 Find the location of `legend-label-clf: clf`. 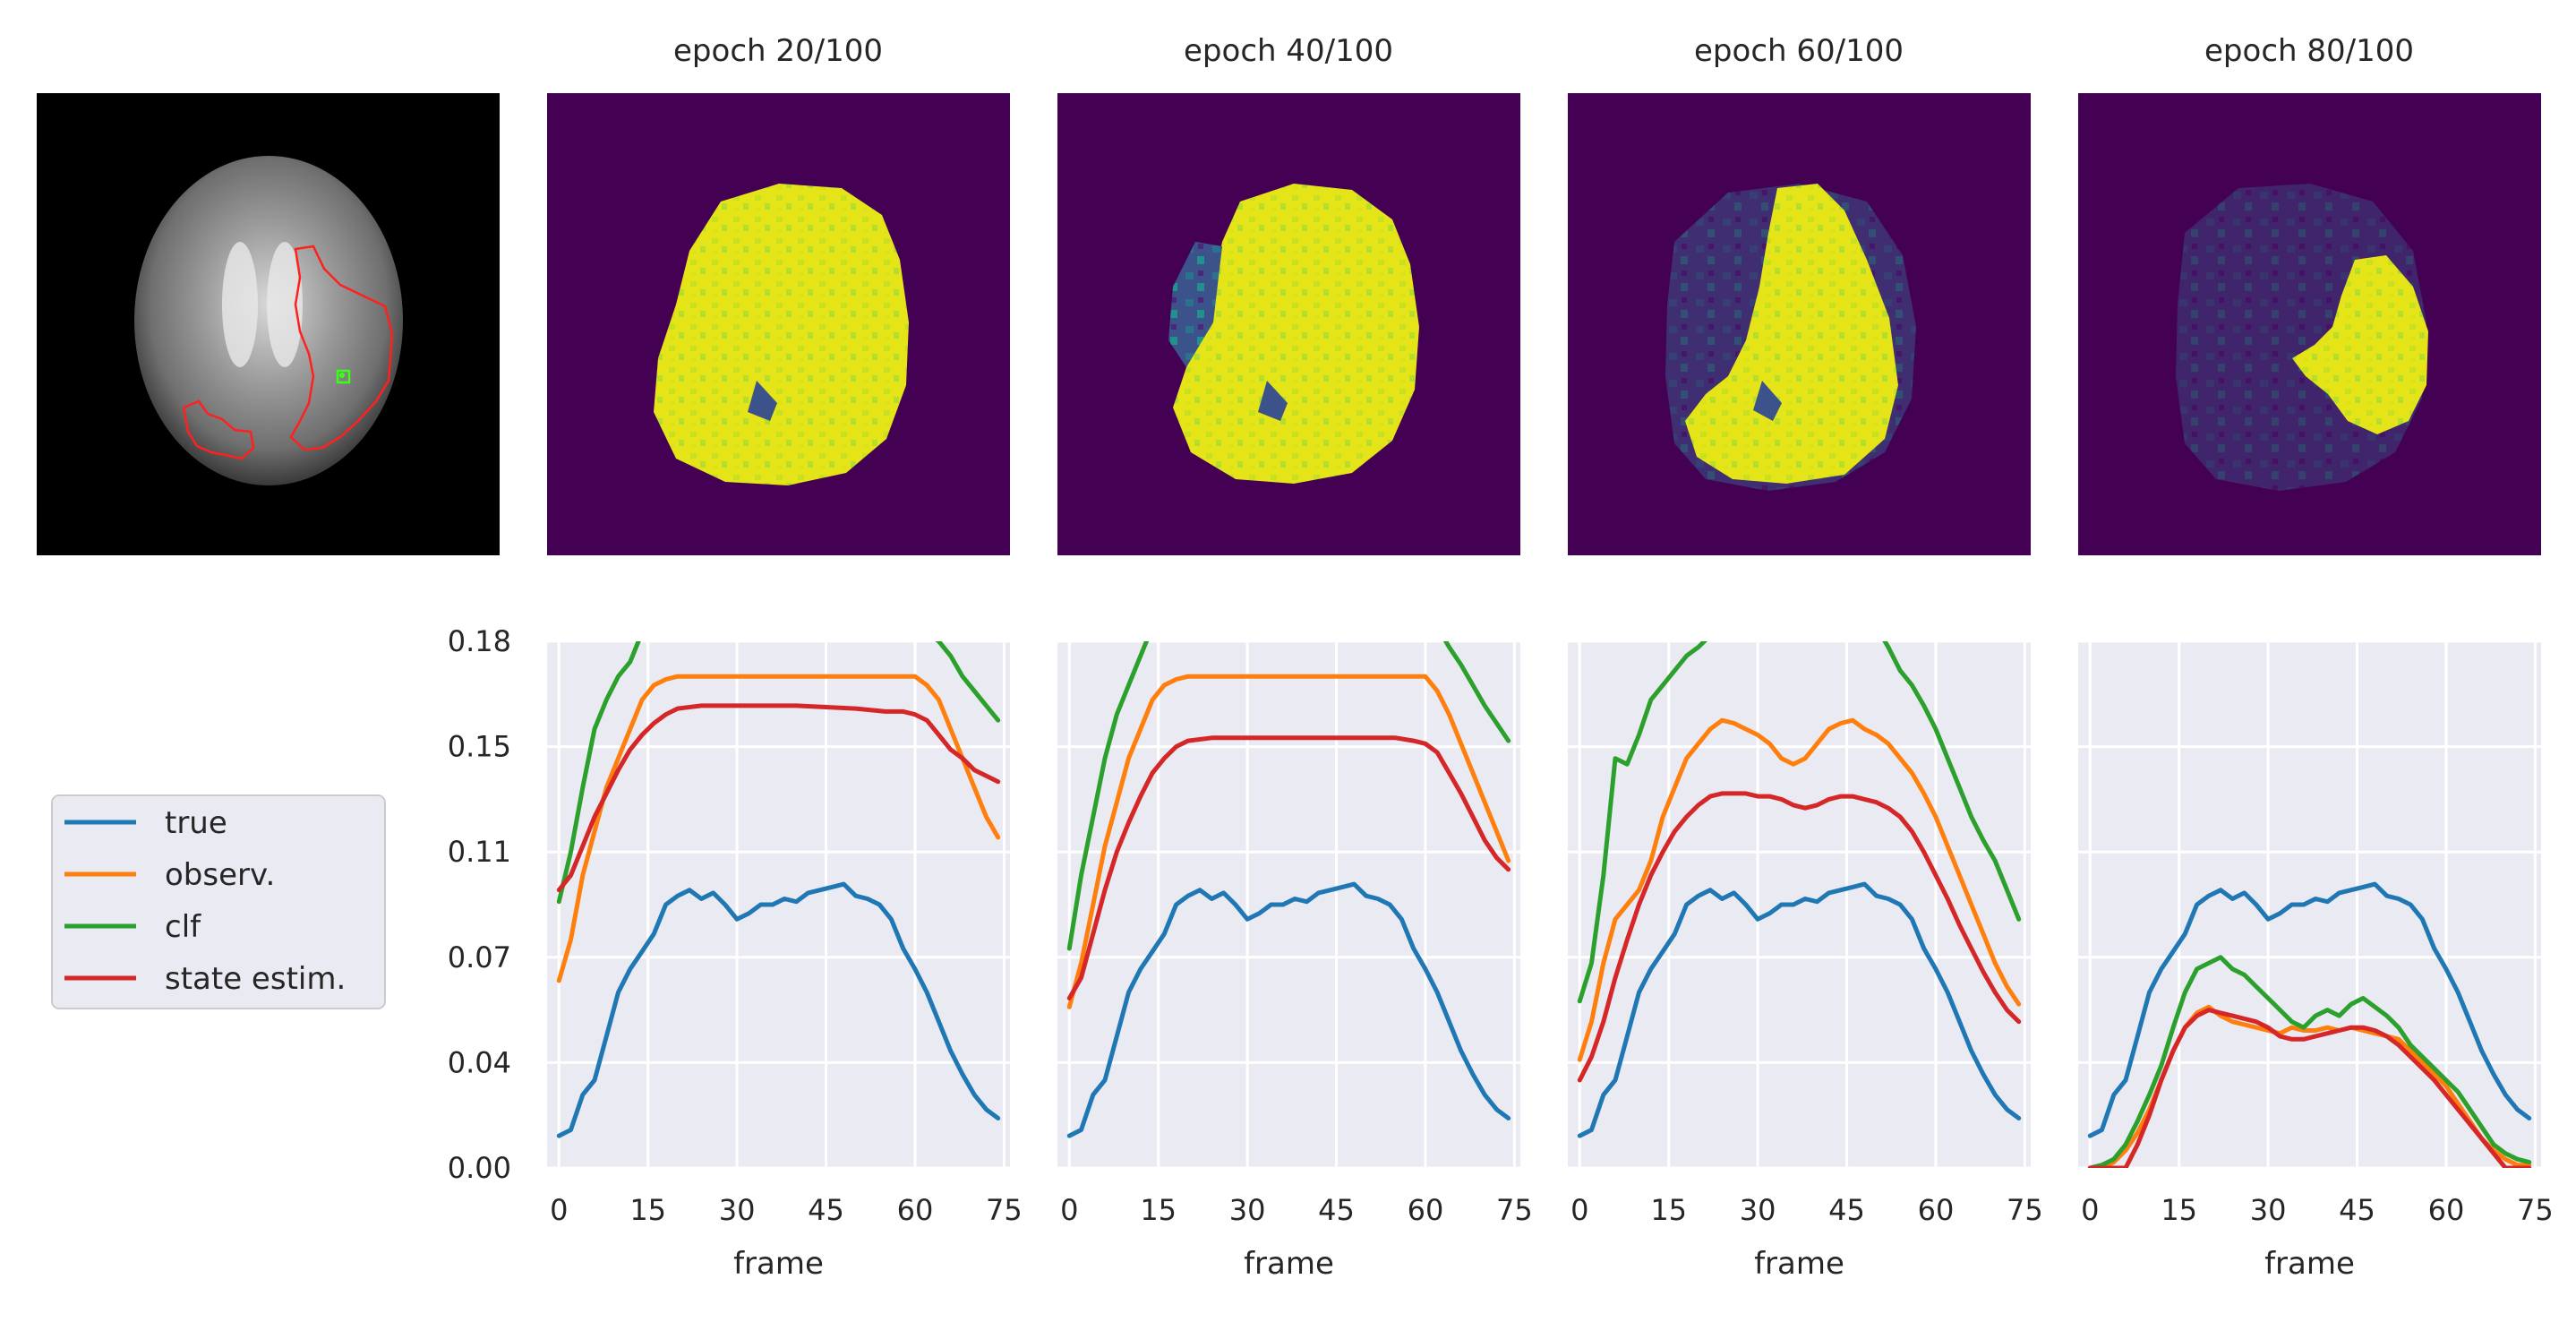

legend-label-clf: clf is located at coordinates (183, 927).